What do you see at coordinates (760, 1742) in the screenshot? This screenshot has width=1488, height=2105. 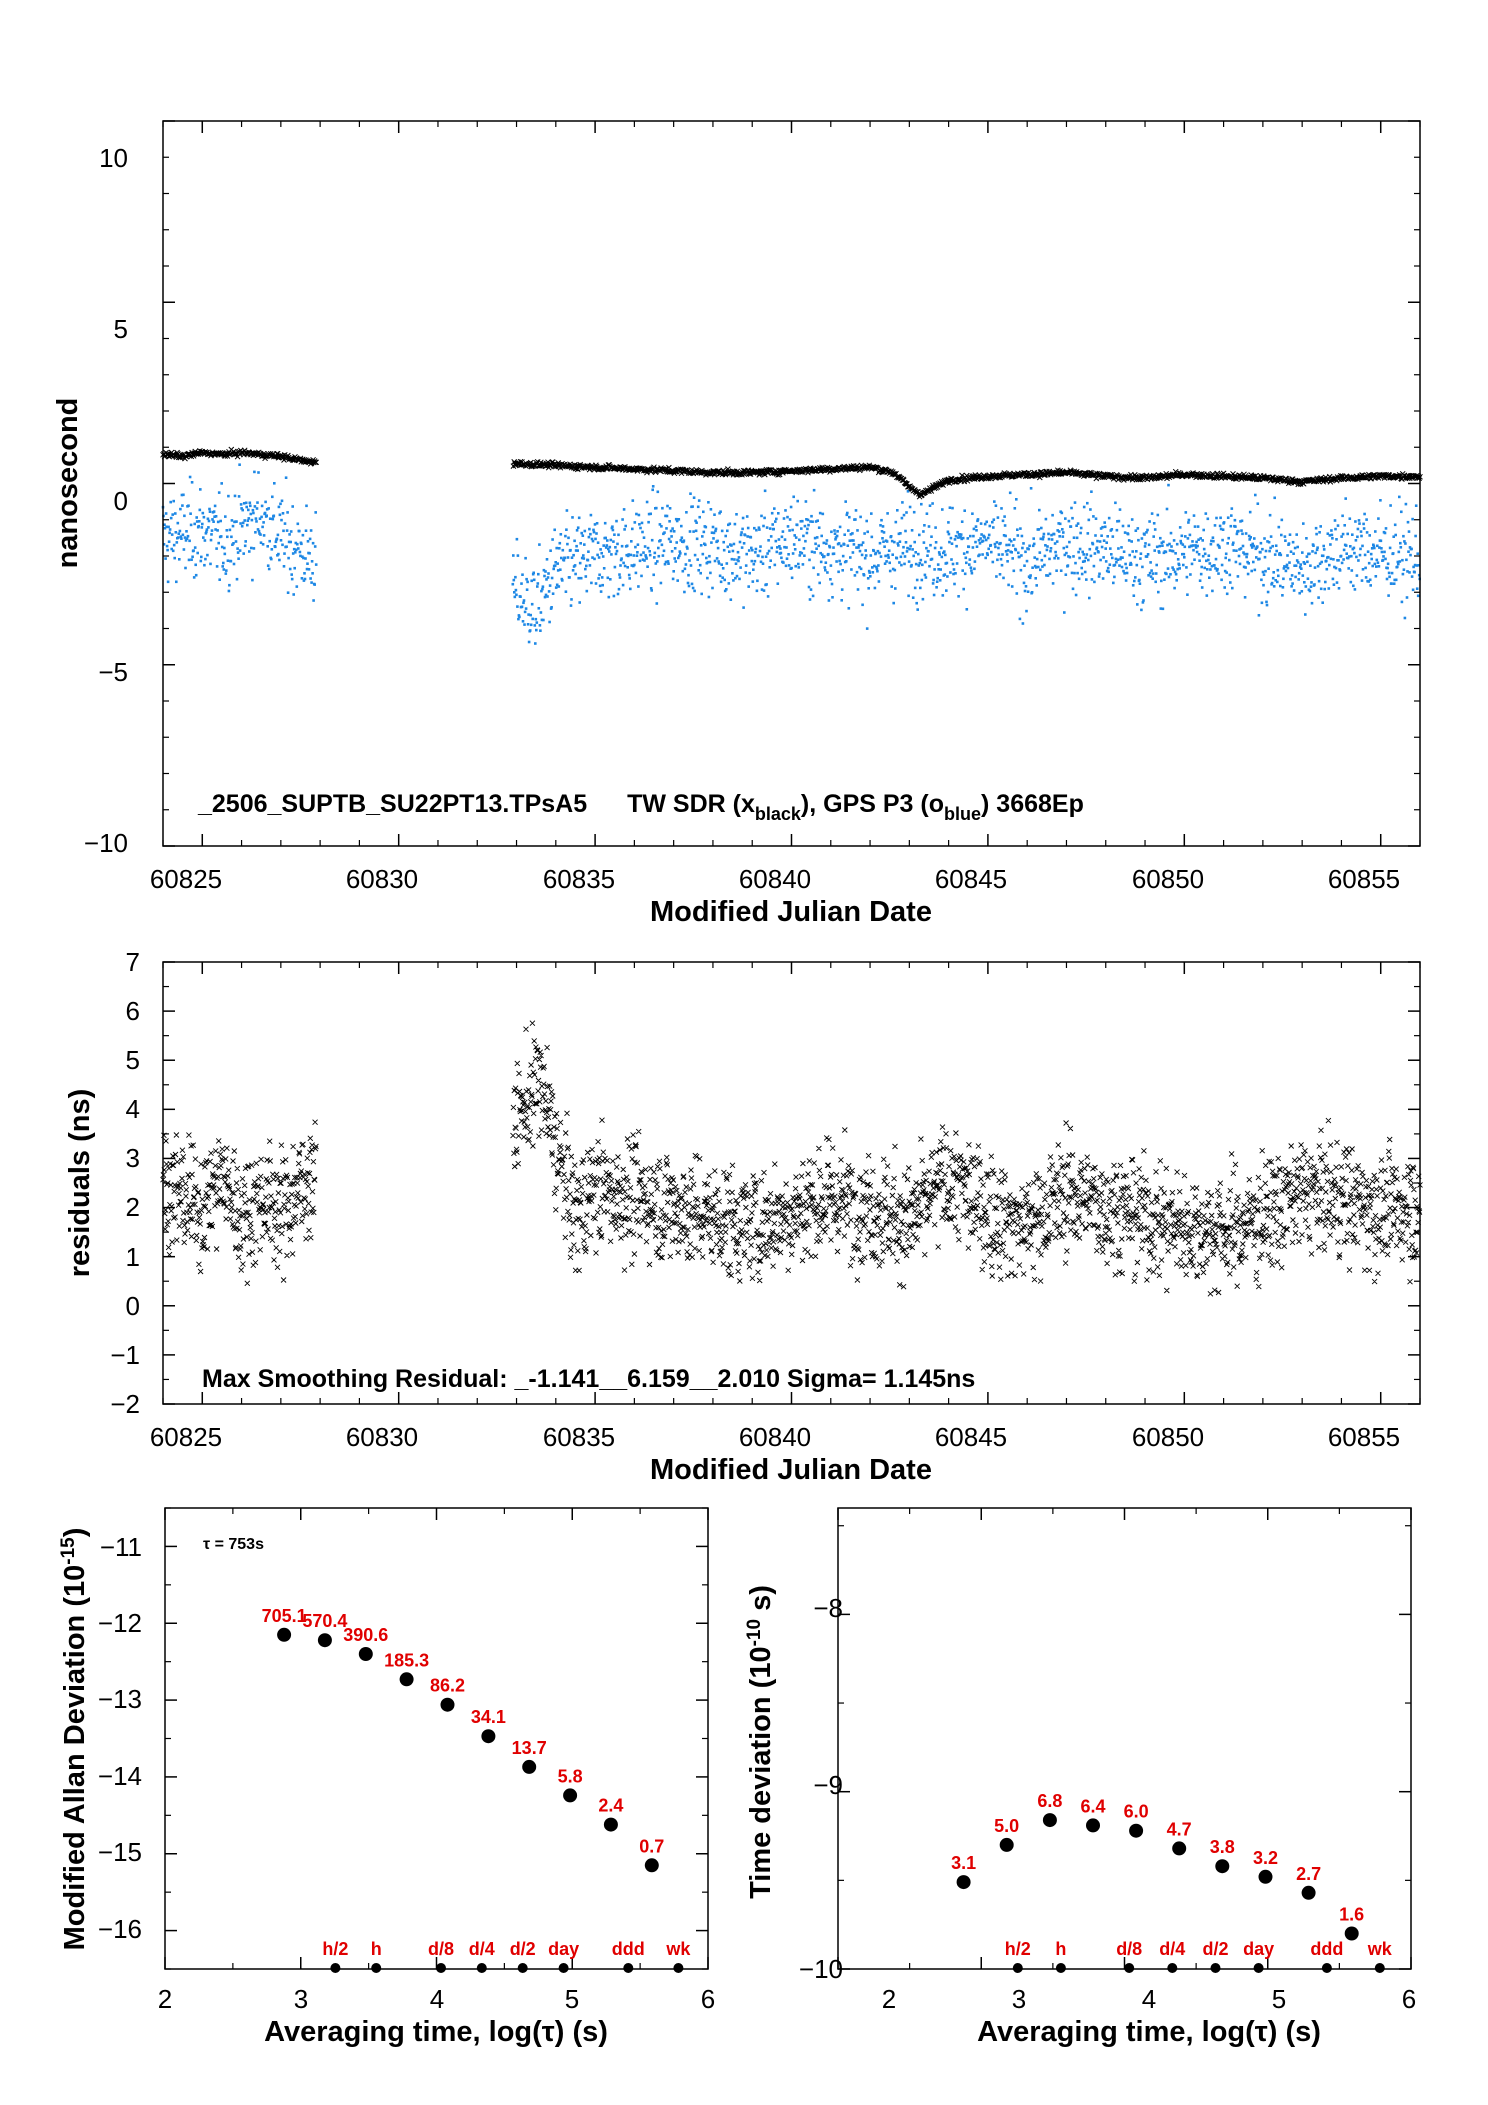 I see `p4-ylabel: Time deviation (10-10 s)` at bounding box center [760, 1742].